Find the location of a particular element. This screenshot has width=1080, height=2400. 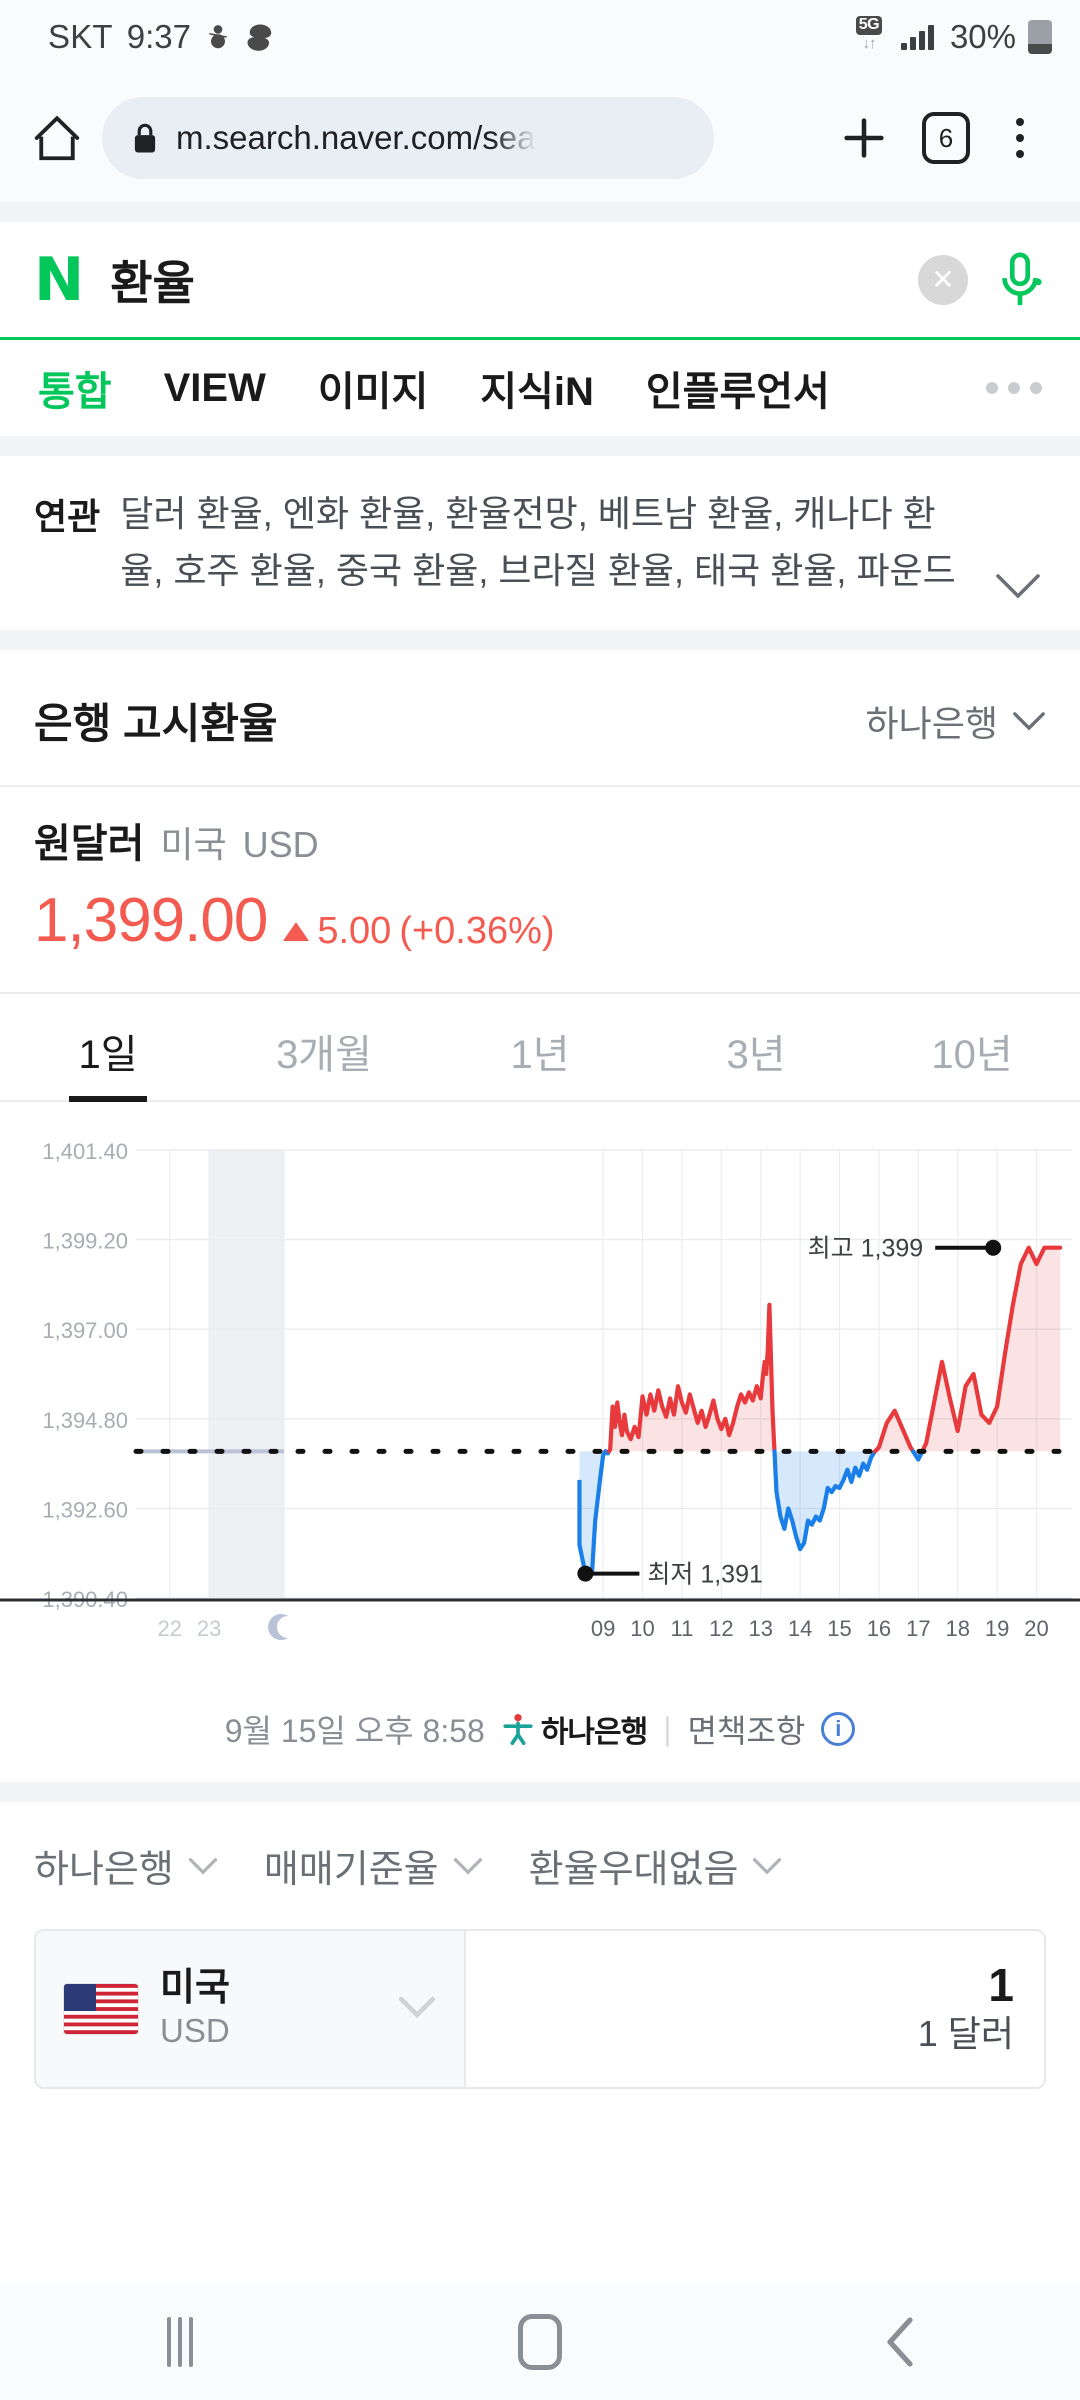

plus-icon is located at coordinates (864, 138).